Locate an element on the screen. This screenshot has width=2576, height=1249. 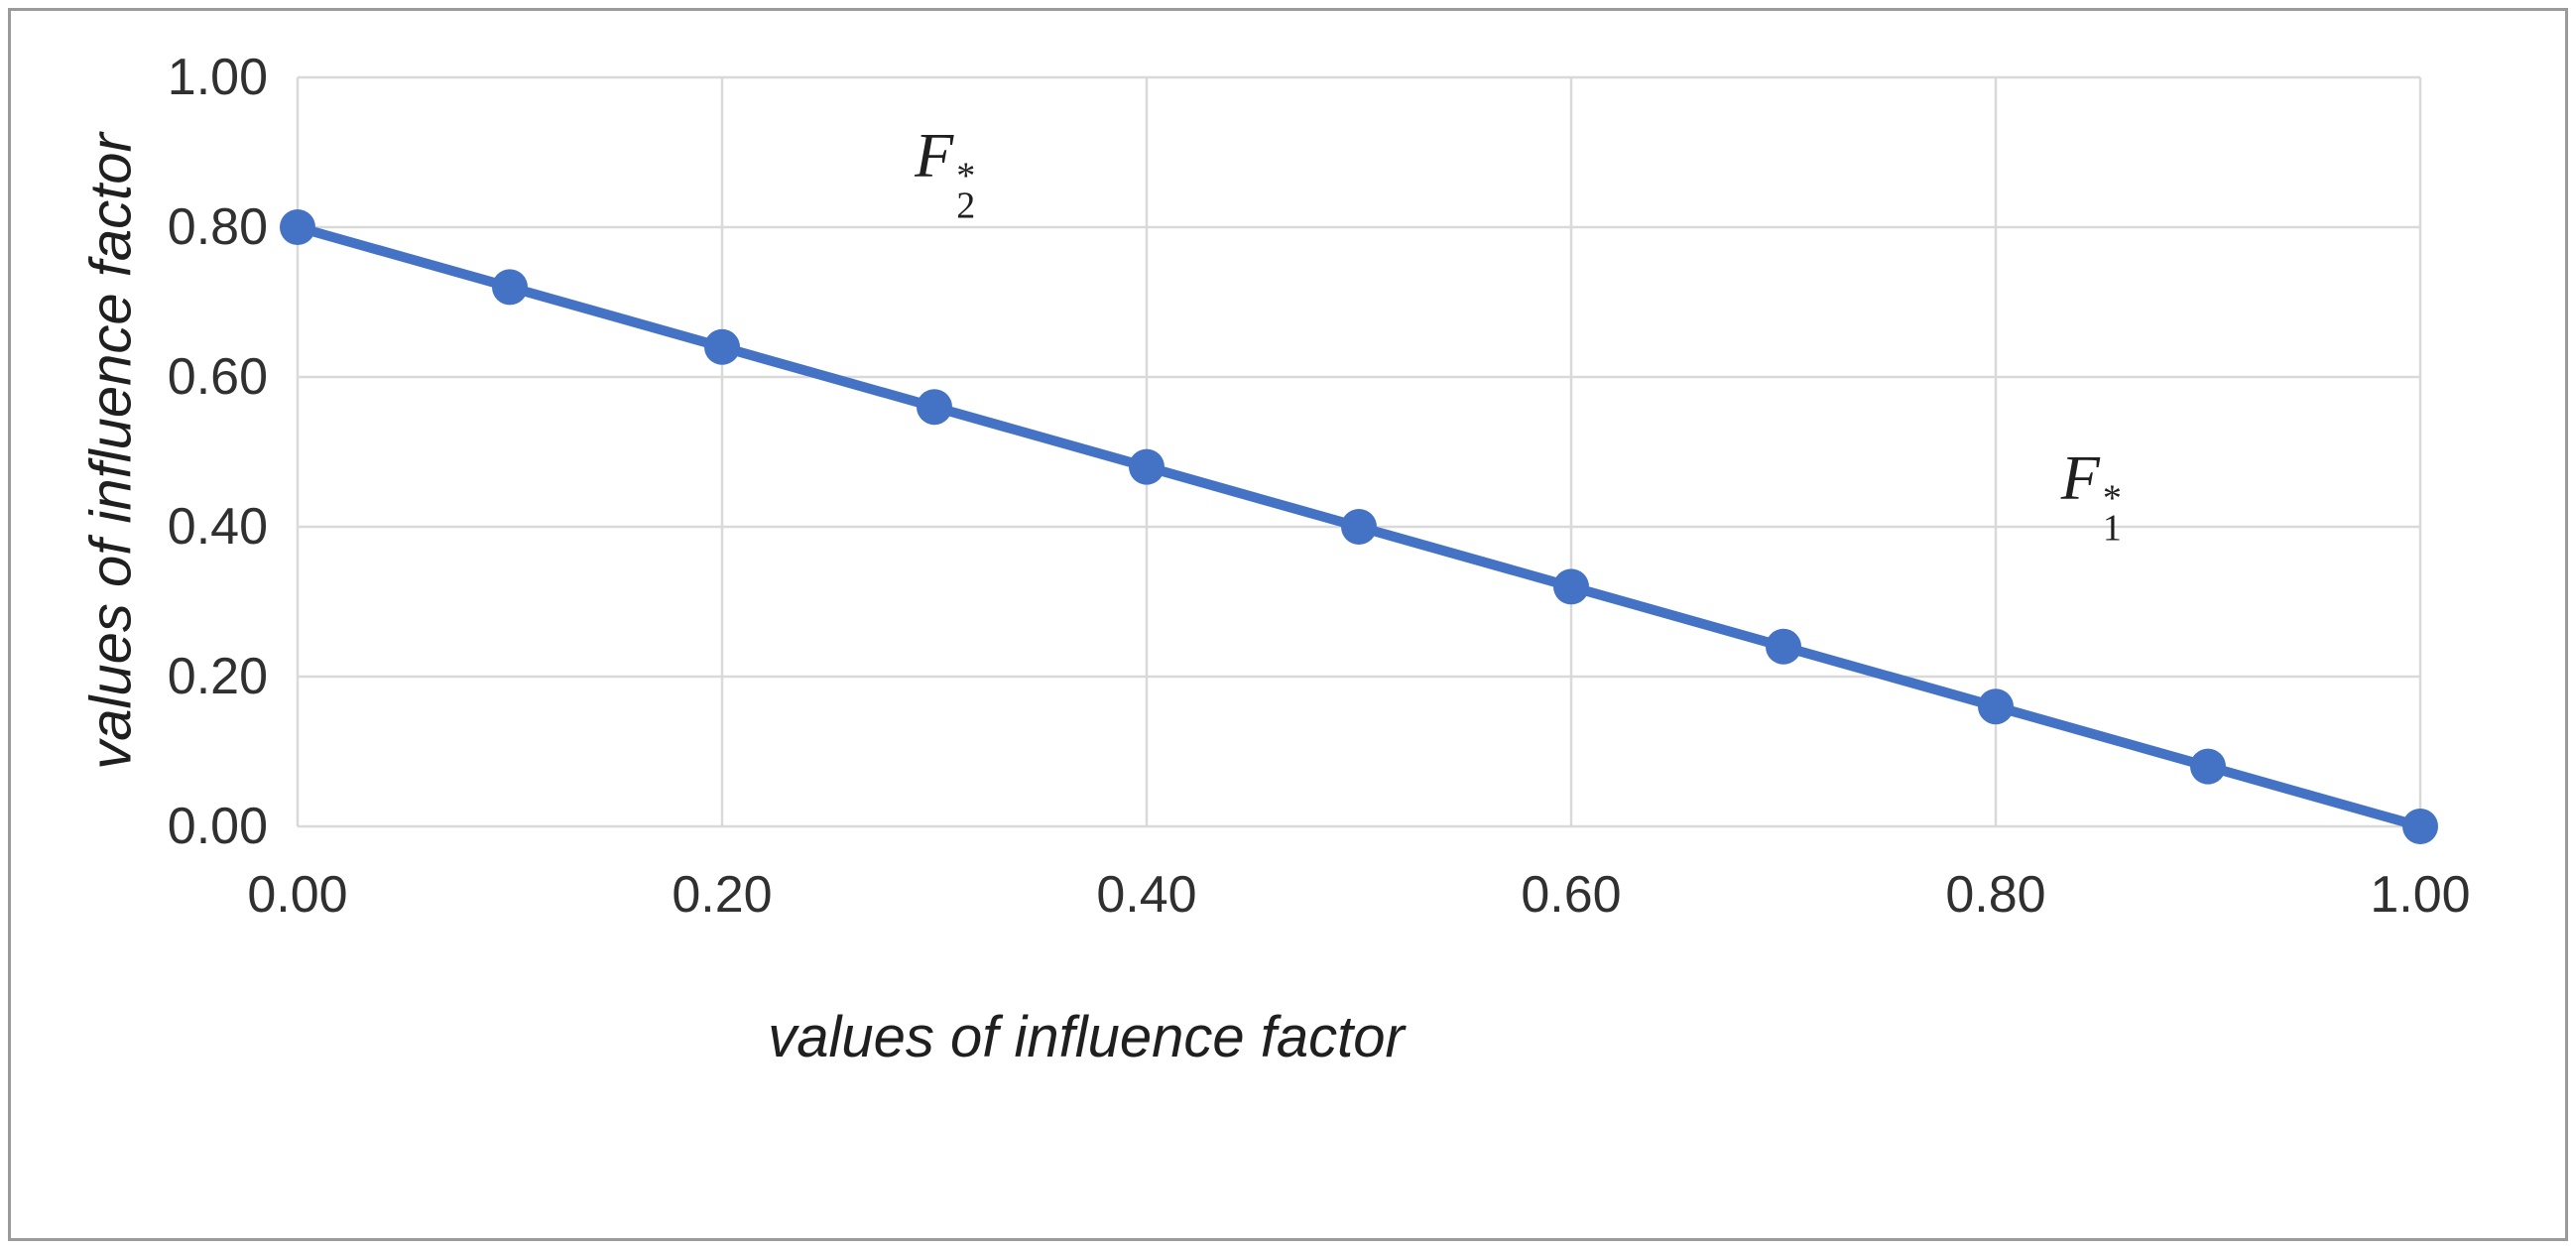
annotation-f2-base: F is located at coordinates (934, 154).